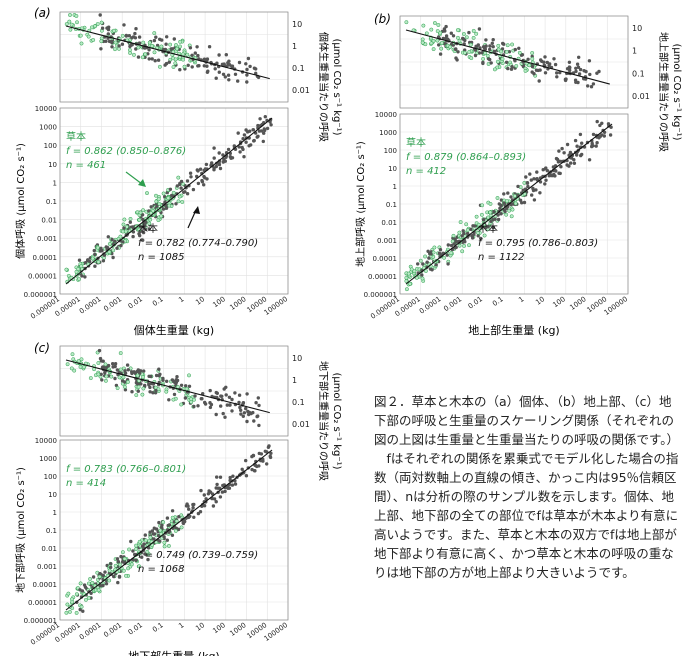  What do you see at coordinates (488, 228) in the screenshot?
I see `wood-label: 木本` at bounding box center [488, 228].